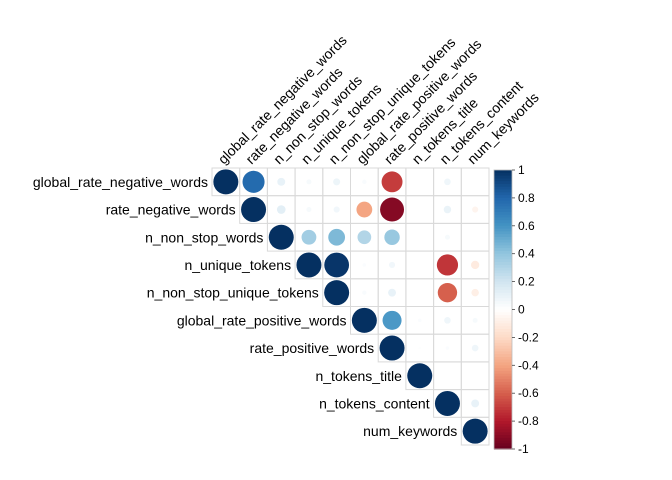 The width and height of the screenshot is (672, 480). What do you see at coordinates (410, 431) in the screenshot?
I see `row-label: num_keywords` at bounding box center [410, 431].